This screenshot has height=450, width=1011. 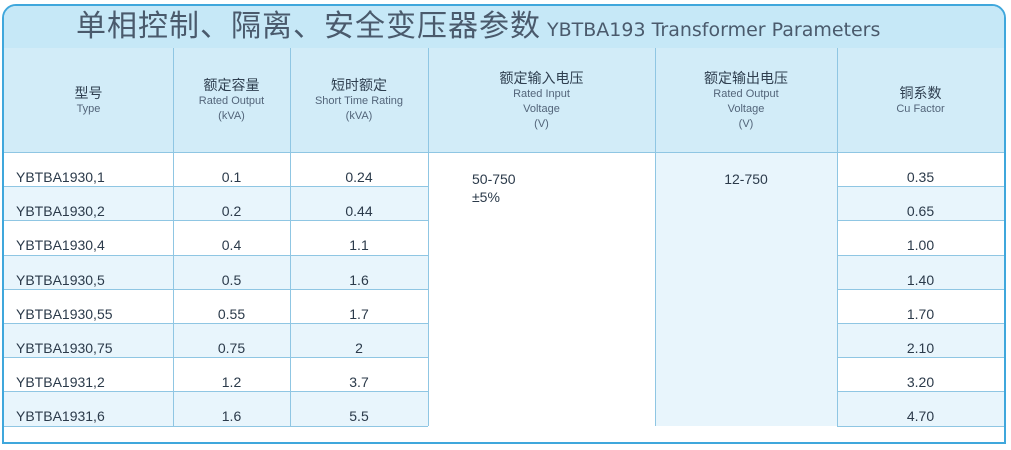 I want to click on type-cell: YBTBA1930,75, so click(x=64, y=348).